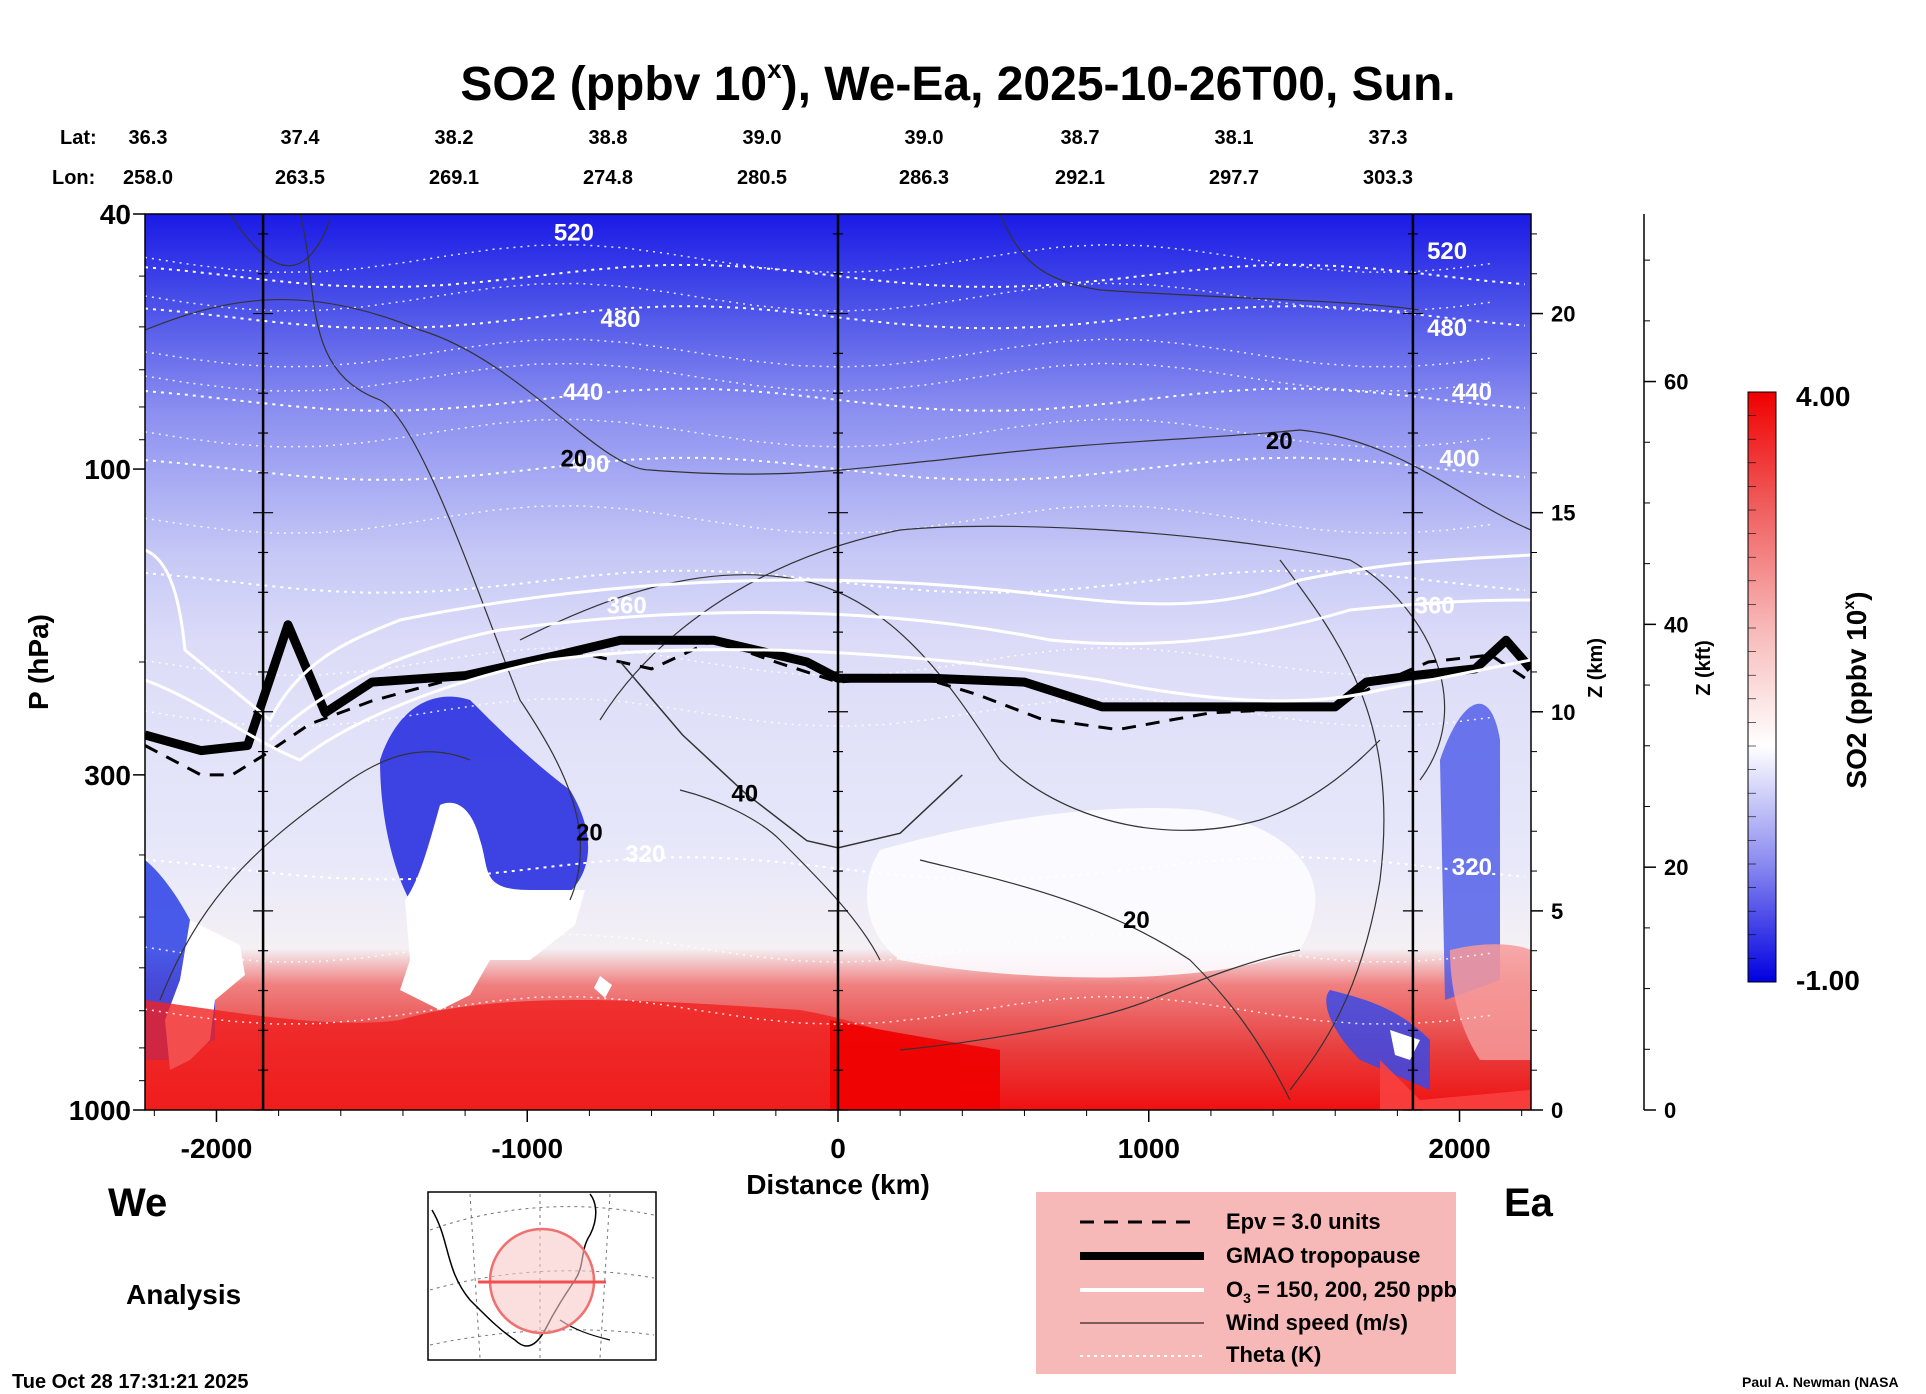 This screenshot has width=1926, height=1394. Describe the element at coordinates (1447, 251) in the screenshot. I see `theta-contour-label: 520` at that location.